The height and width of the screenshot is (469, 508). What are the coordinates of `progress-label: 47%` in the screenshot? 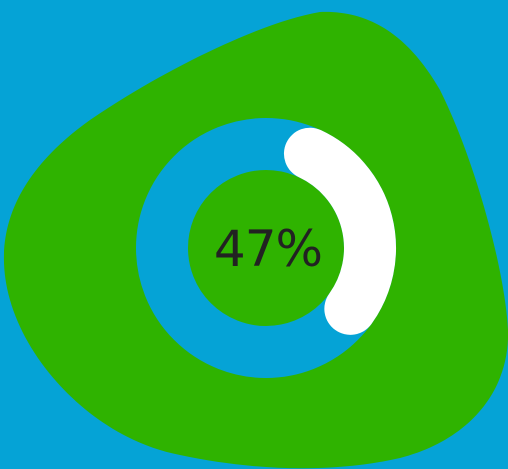 It's located at (268, 249).